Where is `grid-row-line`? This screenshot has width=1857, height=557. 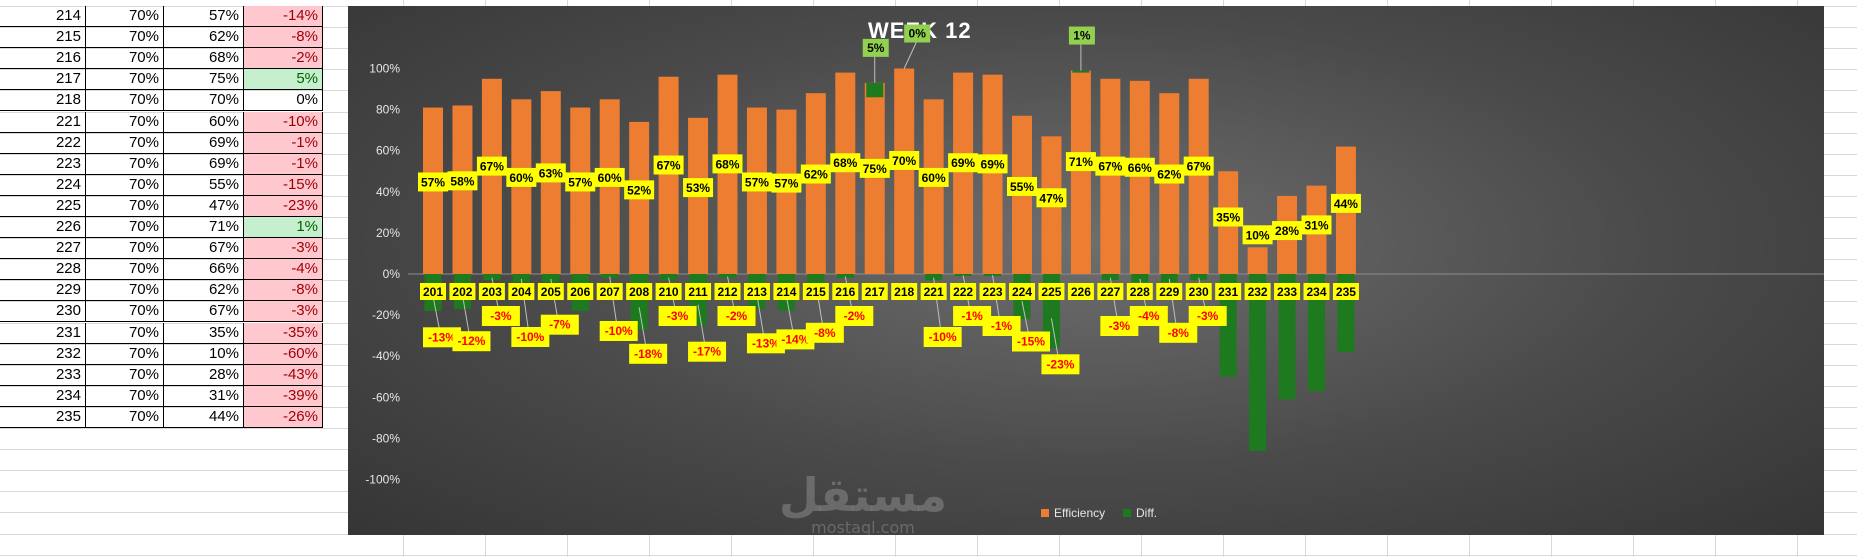 grid-row-line is located at coordinates (928, 555).